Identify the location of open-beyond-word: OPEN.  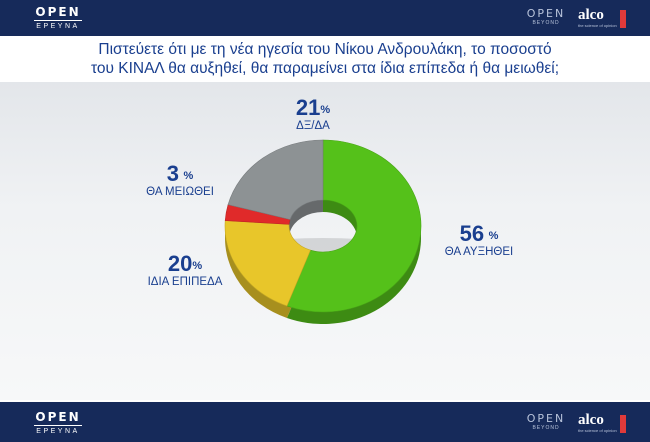
(546, 13).